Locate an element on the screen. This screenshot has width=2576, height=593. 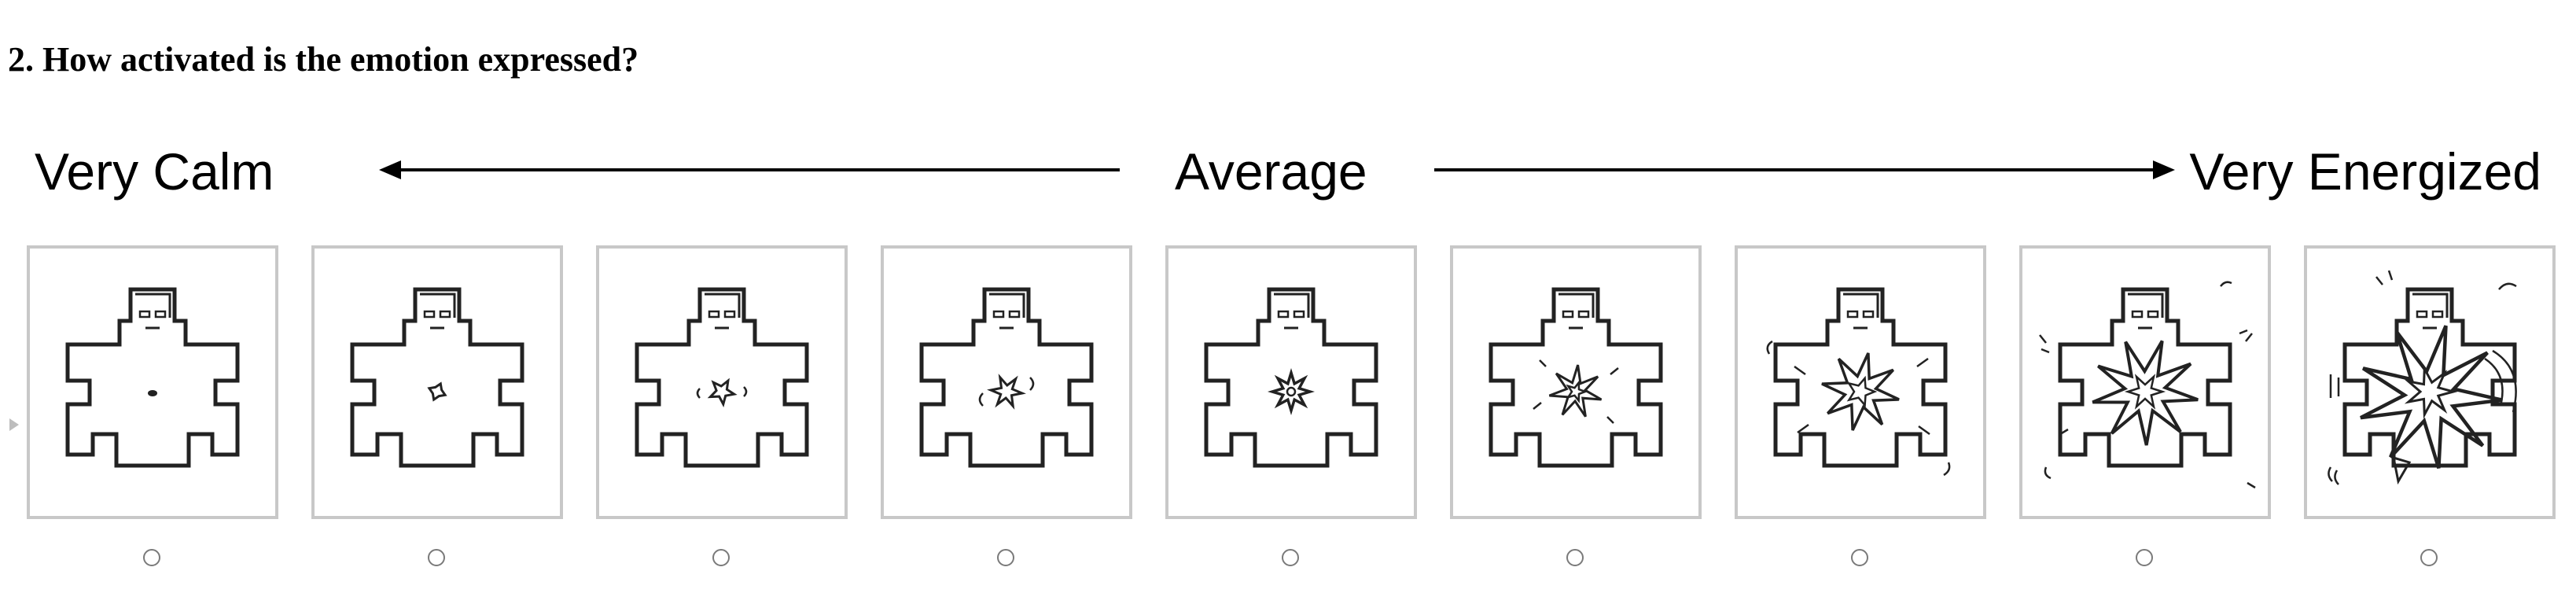
arrow-left-icon is located at coordinates (749, 169).